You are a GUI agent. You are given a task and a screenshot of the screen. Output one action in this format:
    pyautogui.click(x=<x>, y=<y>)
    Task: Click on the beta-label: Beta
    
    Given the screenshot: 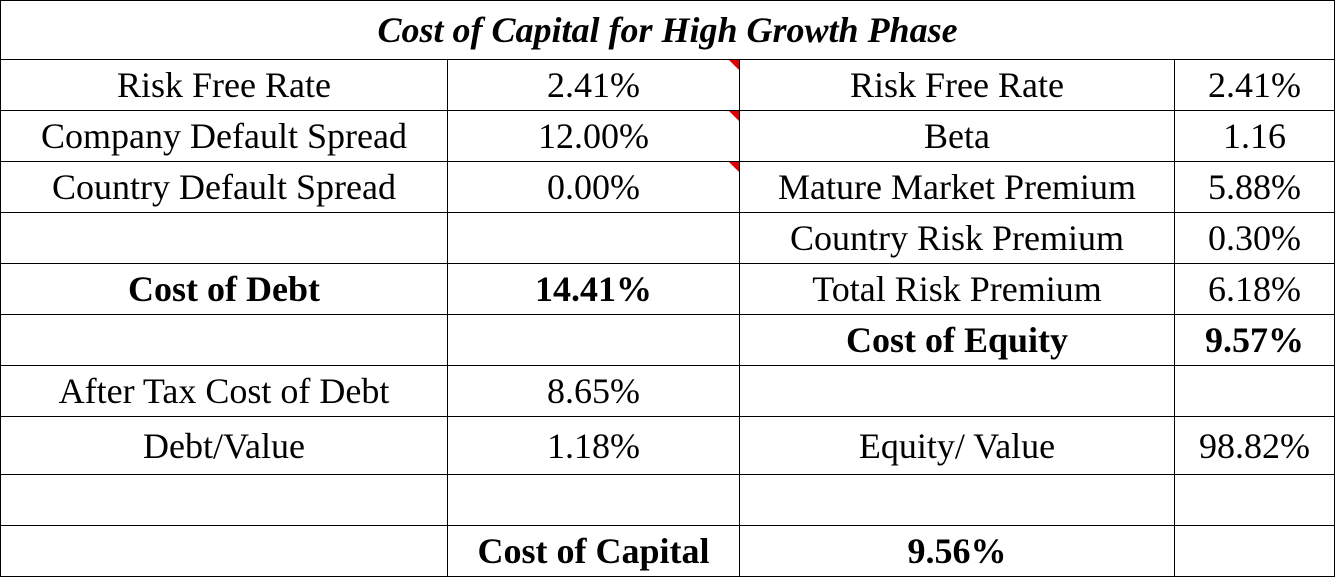 What is the action you would take?
    pyautogui.click(x=957, y=136)
    